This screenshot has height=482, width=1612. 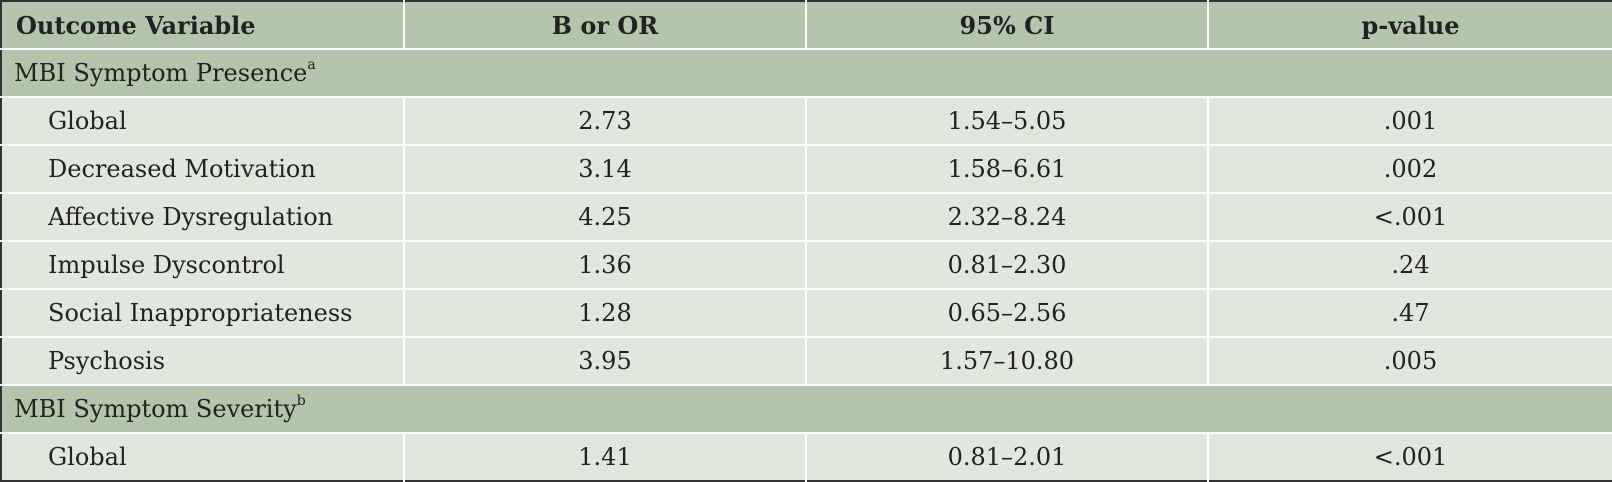 What do you see at coordinates (1007, 264) in the screenshot?
I see `ci-value: 0.81–2.30` at bounding box center [1007, 264].